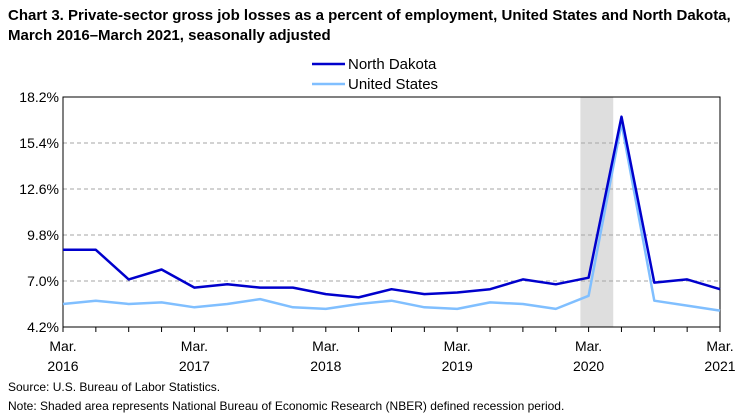  Describe the element at coordinates (325, 366) in the screenshot. I see `x-tick-label: 2018` at that location.